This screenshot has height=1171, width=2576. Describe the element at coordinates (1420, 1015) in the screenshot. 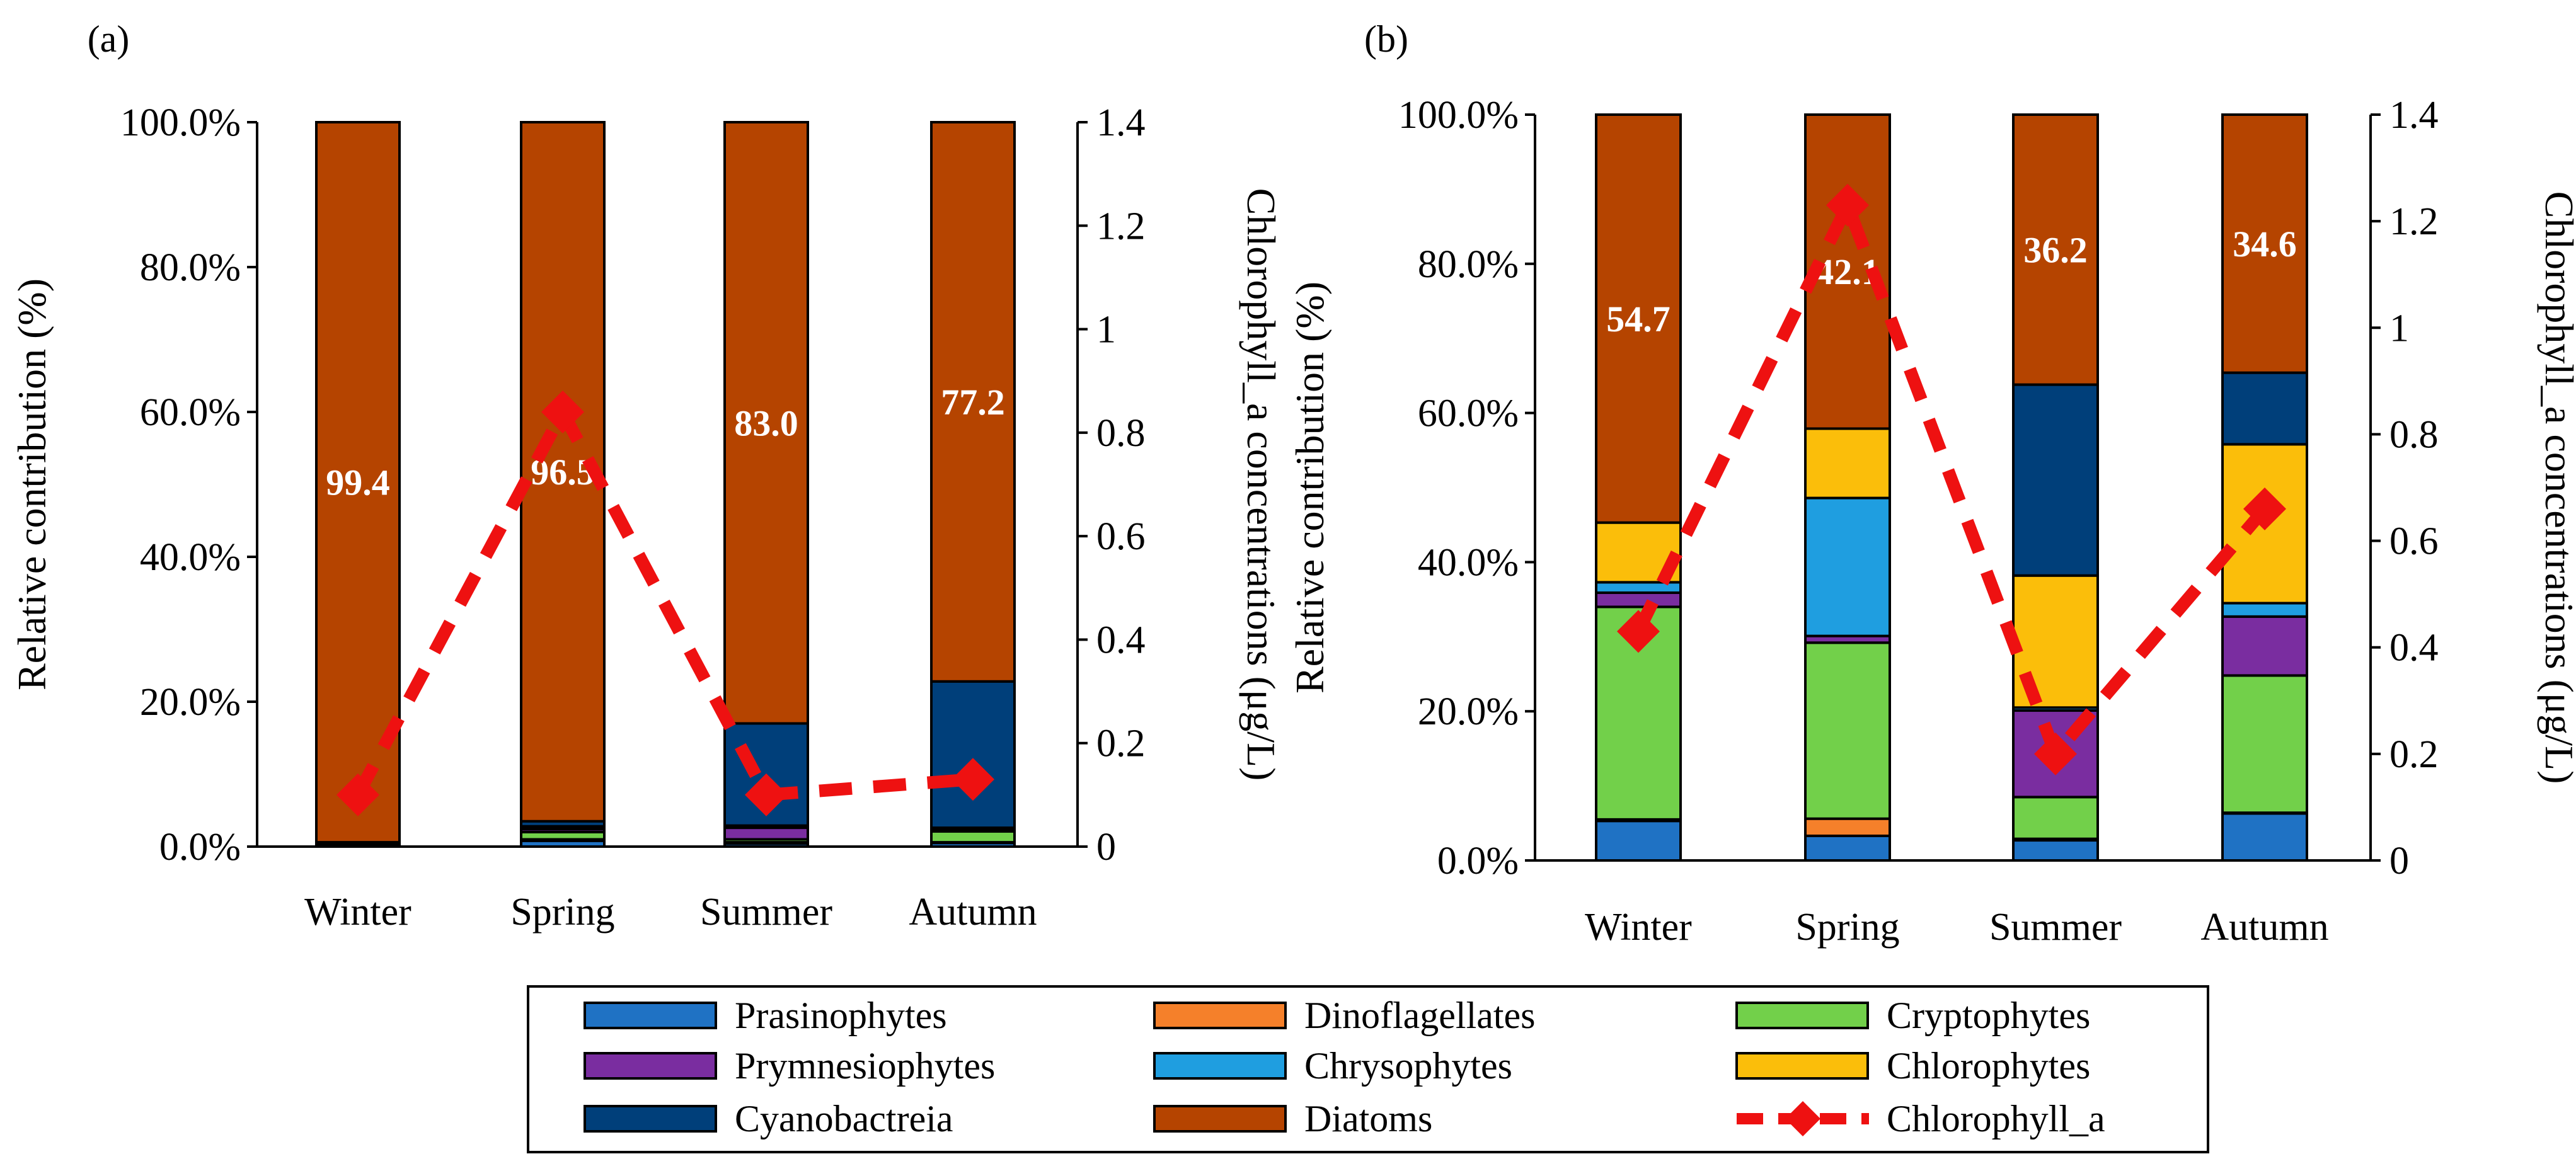

I see `legend-label-dinoflagellates: Dinoflagellates` at that location.